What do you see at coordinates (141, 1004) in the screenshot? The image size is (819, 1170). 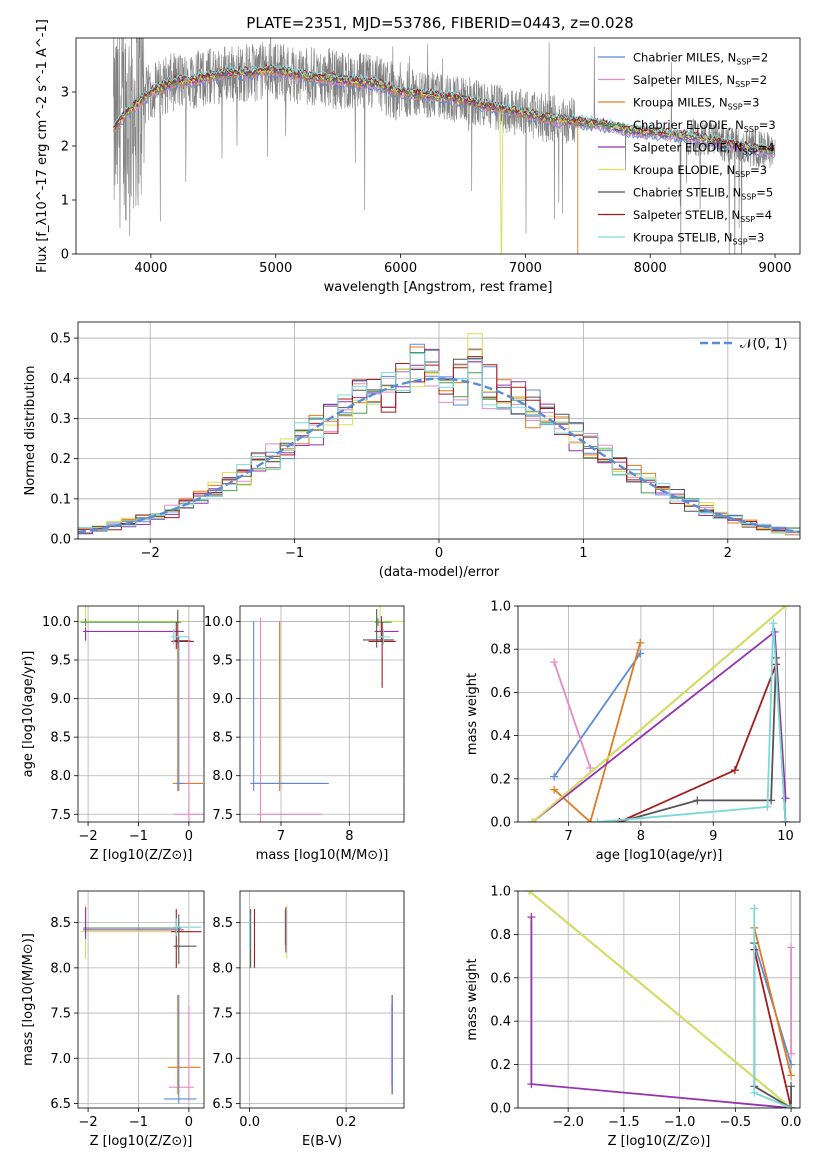 I see `mass-vs-Z-marks` at bounding box center [141, 1004].